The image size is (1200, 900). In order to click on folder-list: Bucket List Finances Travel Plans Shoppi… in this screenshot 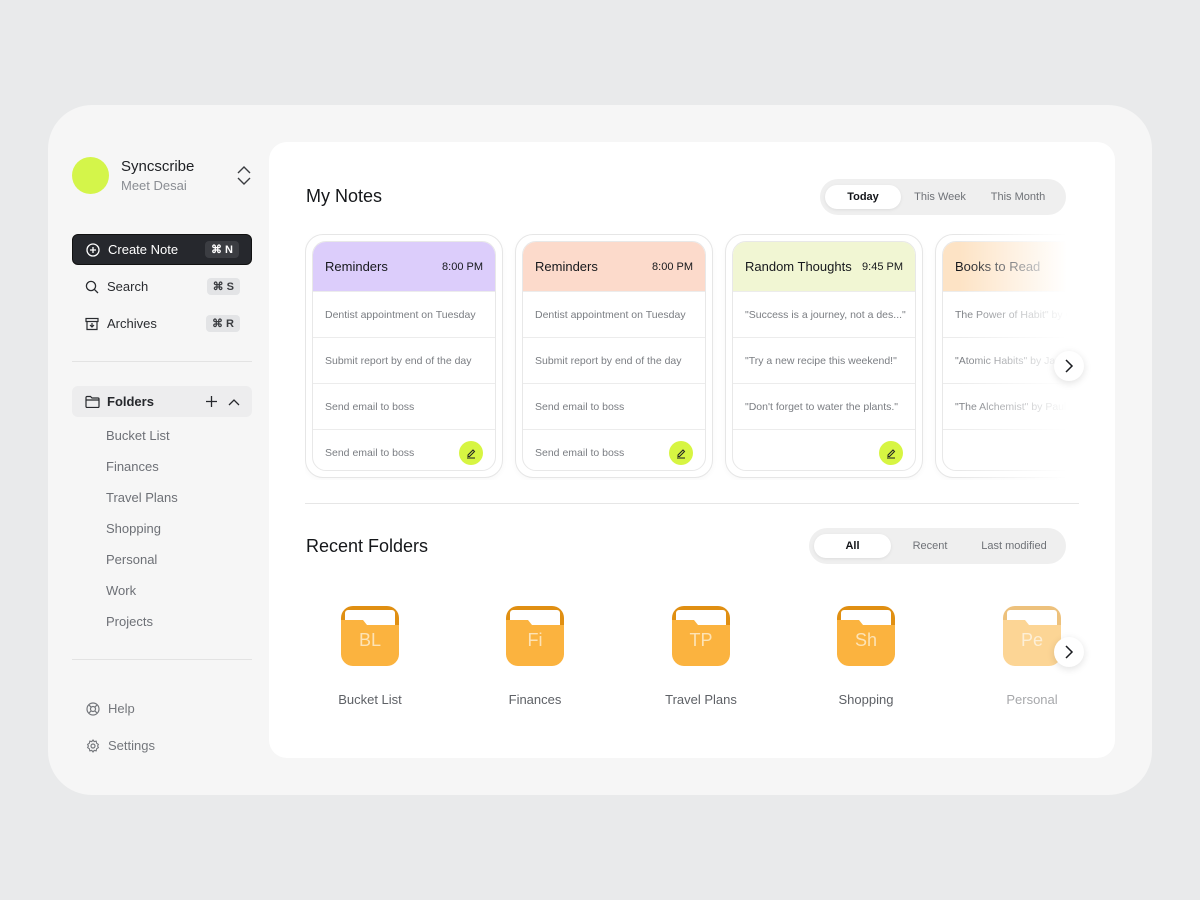, I will do `click(162, 528)`.